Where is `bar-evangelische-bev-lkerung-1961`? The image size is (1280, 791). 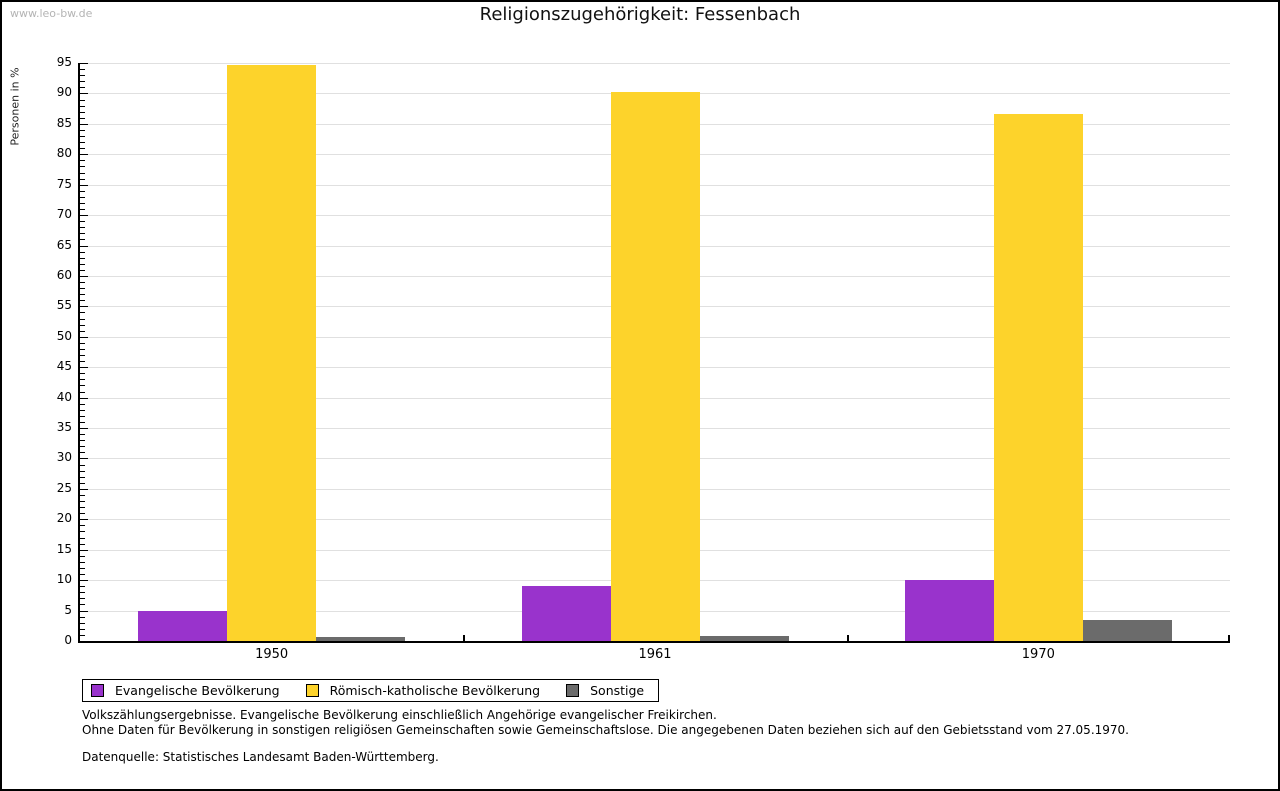
bar-evangelische-bev-lkerung-1961 is located at coordinates (566, 613).